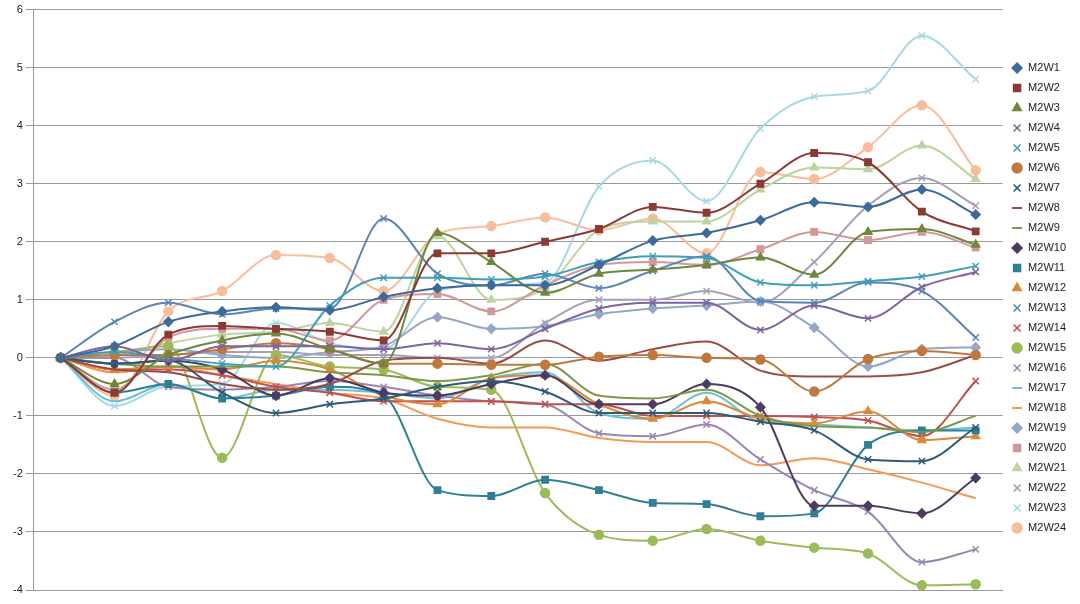 This screenshot has height=604, width=1080. I want to click on legend-label: M2W17, so click(1047, 387).